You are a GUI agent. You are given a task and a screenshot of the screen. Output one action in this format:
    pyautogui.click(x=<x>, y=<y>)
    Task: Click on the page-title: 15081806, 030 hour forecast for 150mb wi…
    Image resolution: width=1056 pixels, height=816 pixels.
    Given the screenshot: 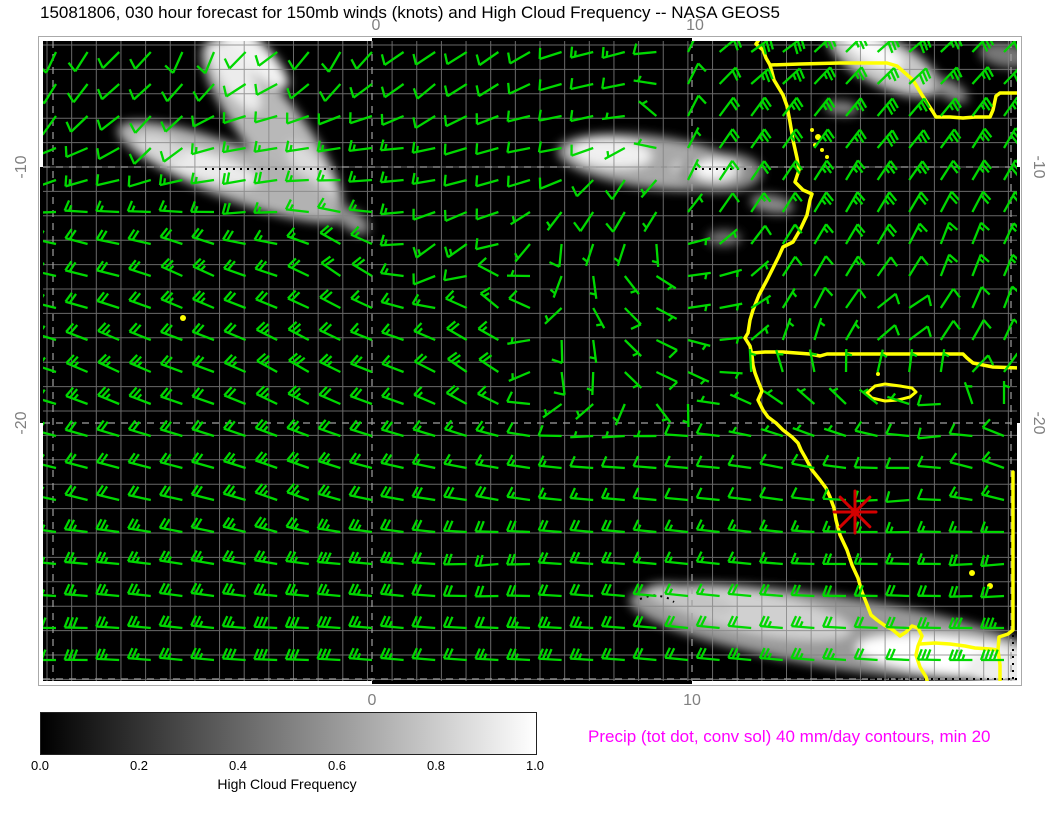 What is the action you would take?
    pyautogui.click(x=410, y=12)
    